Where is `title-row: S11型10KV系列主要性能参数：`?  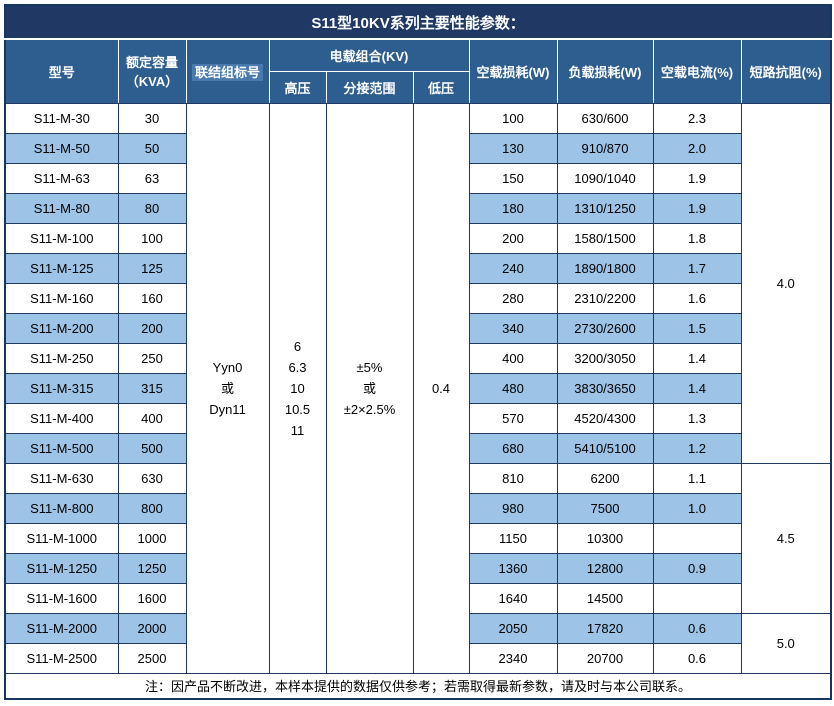
title-row: S11型10KV系列主要性能参数： is located at coordinates (418, 22).